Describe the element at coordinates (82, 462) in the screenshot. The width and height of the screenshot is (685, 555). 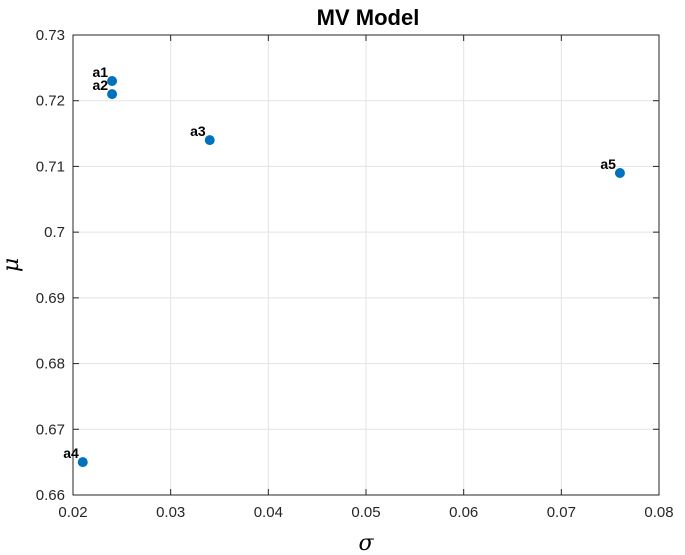
I see `data-point-a4` at that location.